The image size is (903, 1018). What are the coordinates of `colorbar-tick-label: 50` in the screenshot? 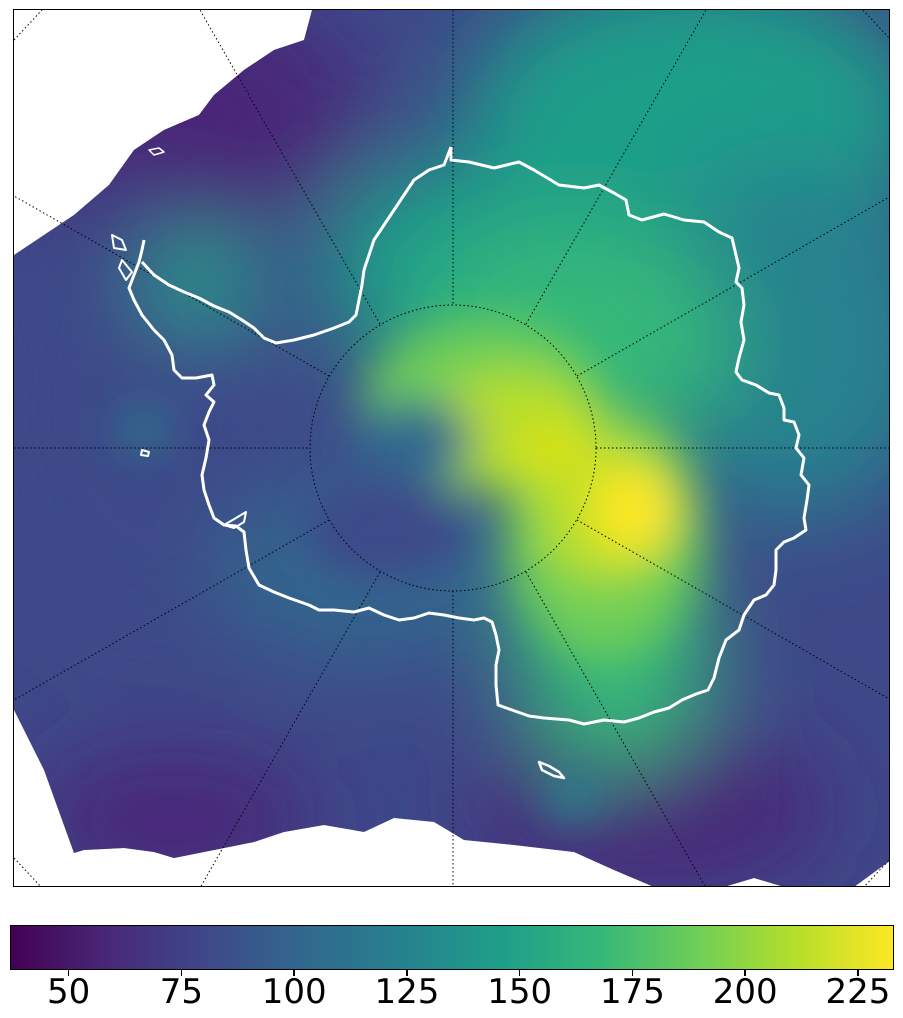 It's located at (68, 992).